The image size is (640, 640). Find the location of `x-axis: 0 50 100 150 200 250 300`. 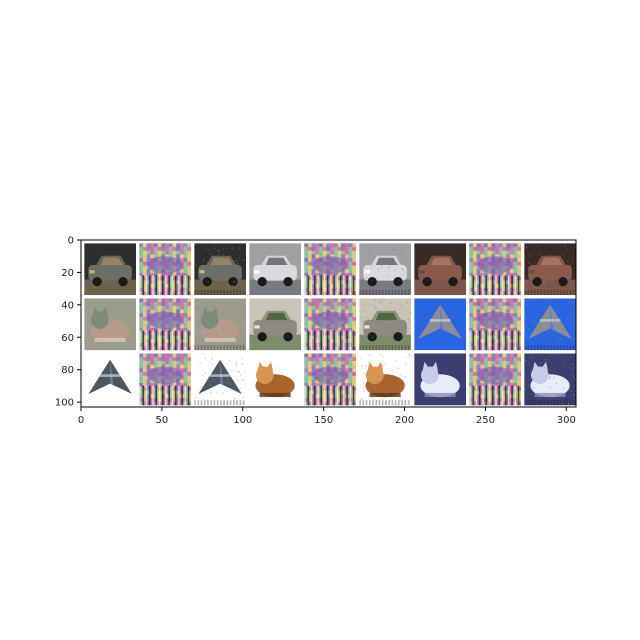

x-axis: 0 50 100 150 200 250 300 is located at coordinates (327, 416).